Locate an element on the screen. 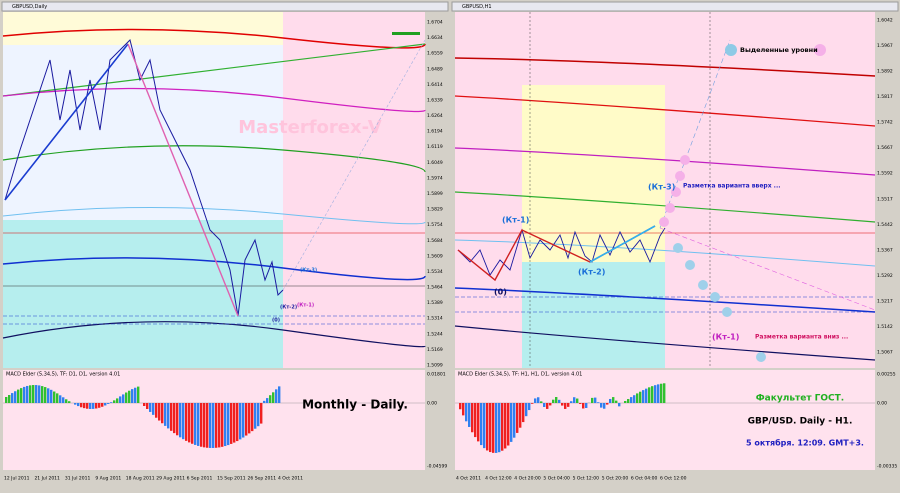  date-label: 12 Jul 2011 is located at coordinates (17, 479).